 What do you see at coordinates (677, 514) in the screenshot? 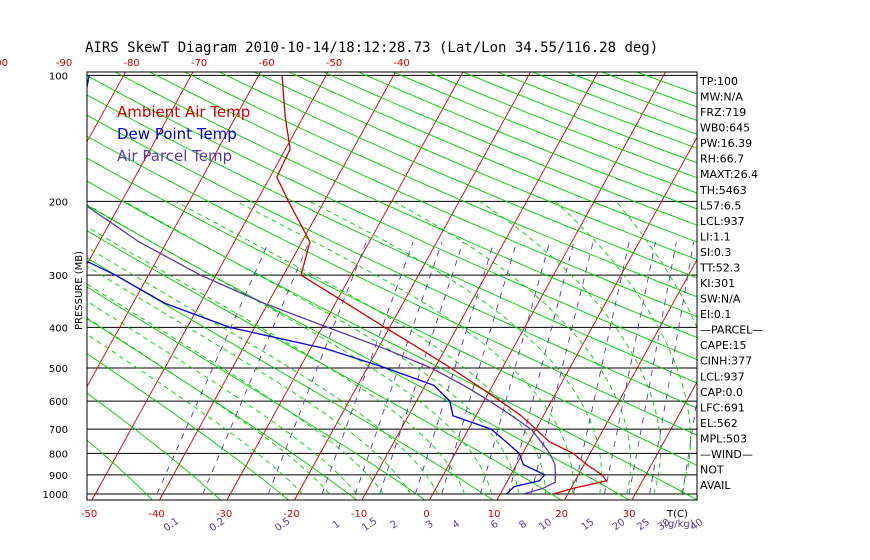
I see `x-axis-unit-label: T(C)` at bounding box center [677, 514].